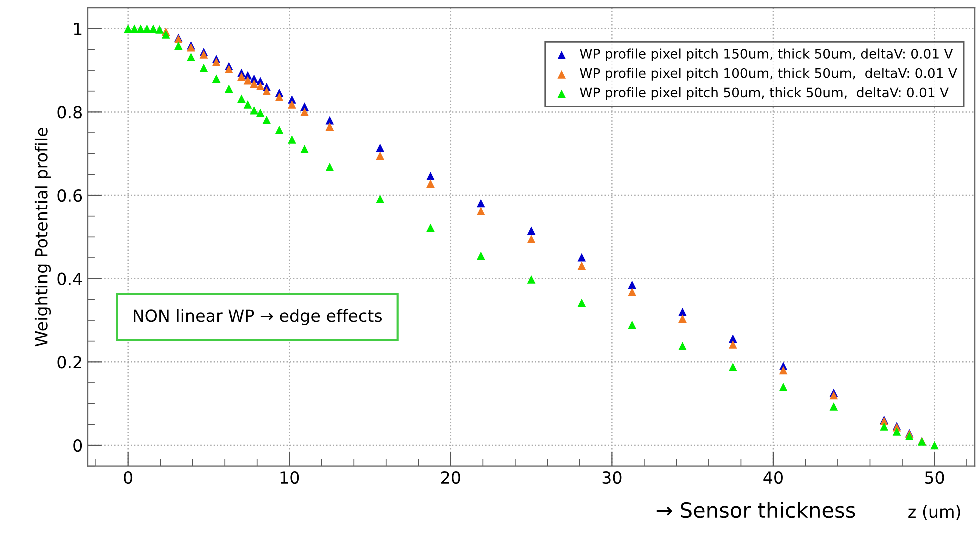 The height and width of the screenshot is (536, 978). I want to click on y-axis-title: Weighting Potential profile, so click(43, 237).